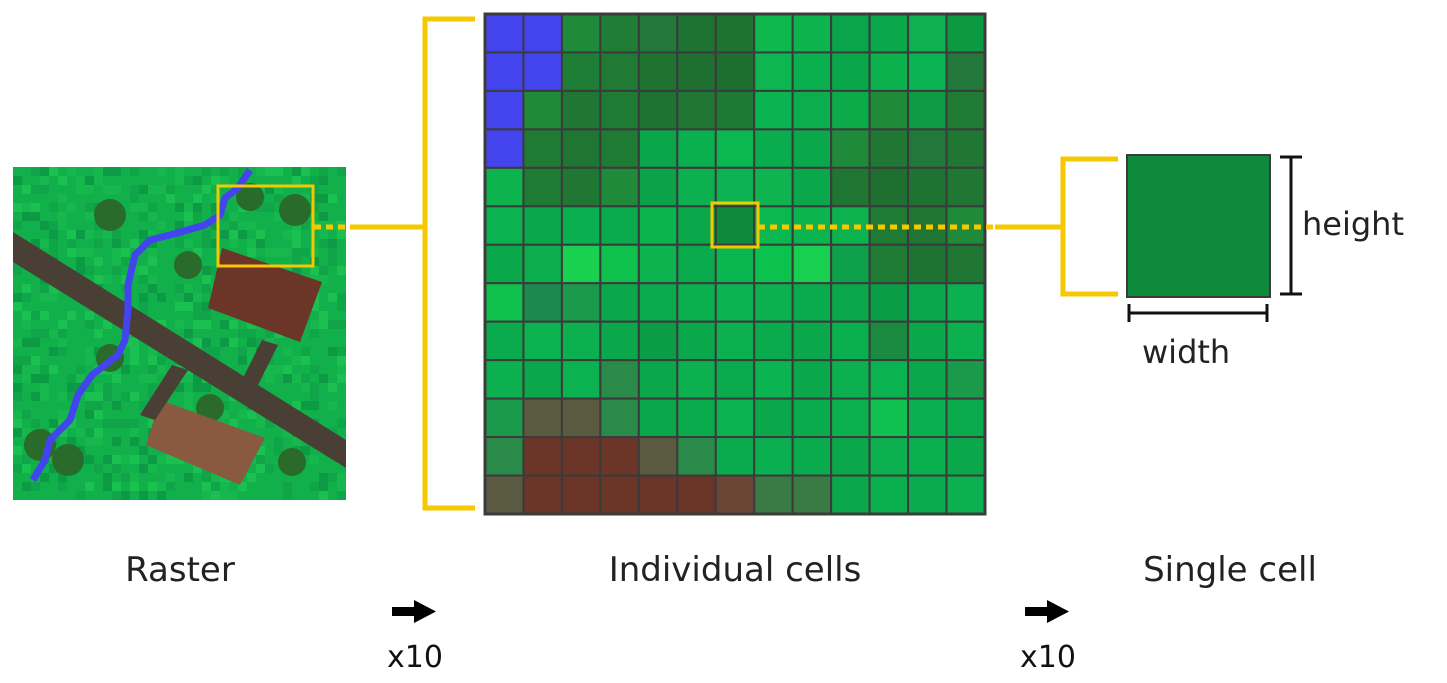 Image resolution: width=1447 pixels, height=683 pixels. What do you see at coordinates (141, 325) in the screenshot?
I see `stream` at bounding box center [141, 325].